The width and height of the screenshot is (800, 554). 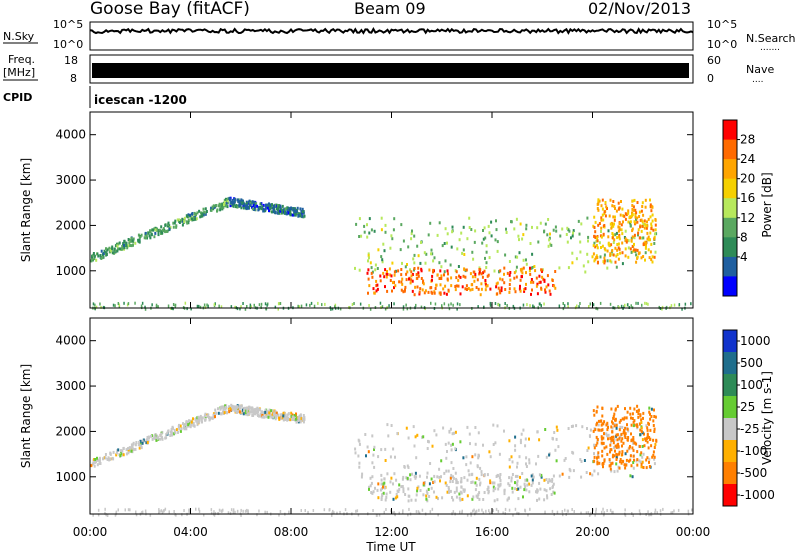 I want to click on cpid-panel: CPID icescan -1200, so click(x=95, y=97).